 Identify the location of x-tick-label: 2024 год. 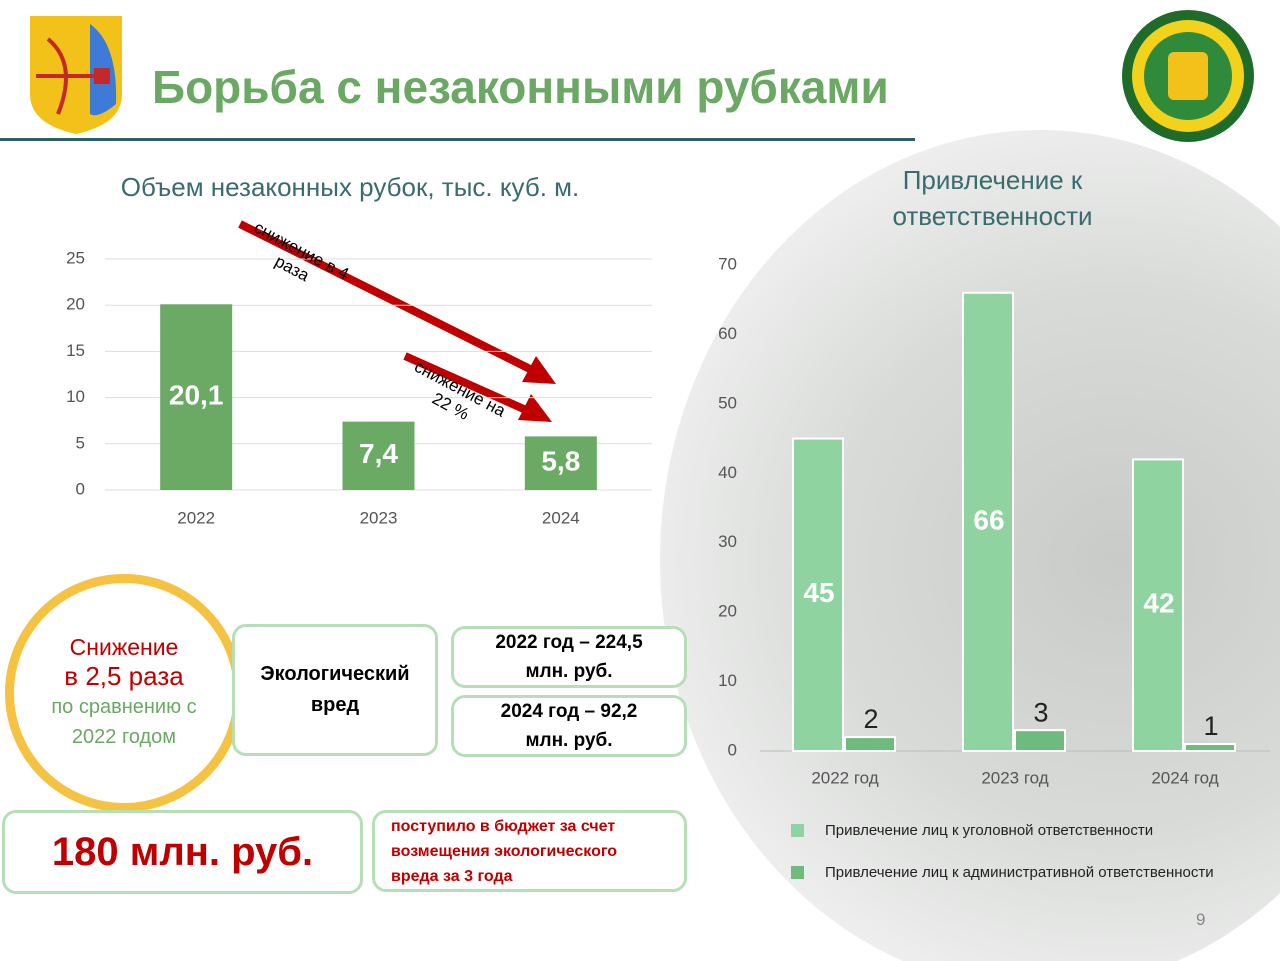
(1184, 777).